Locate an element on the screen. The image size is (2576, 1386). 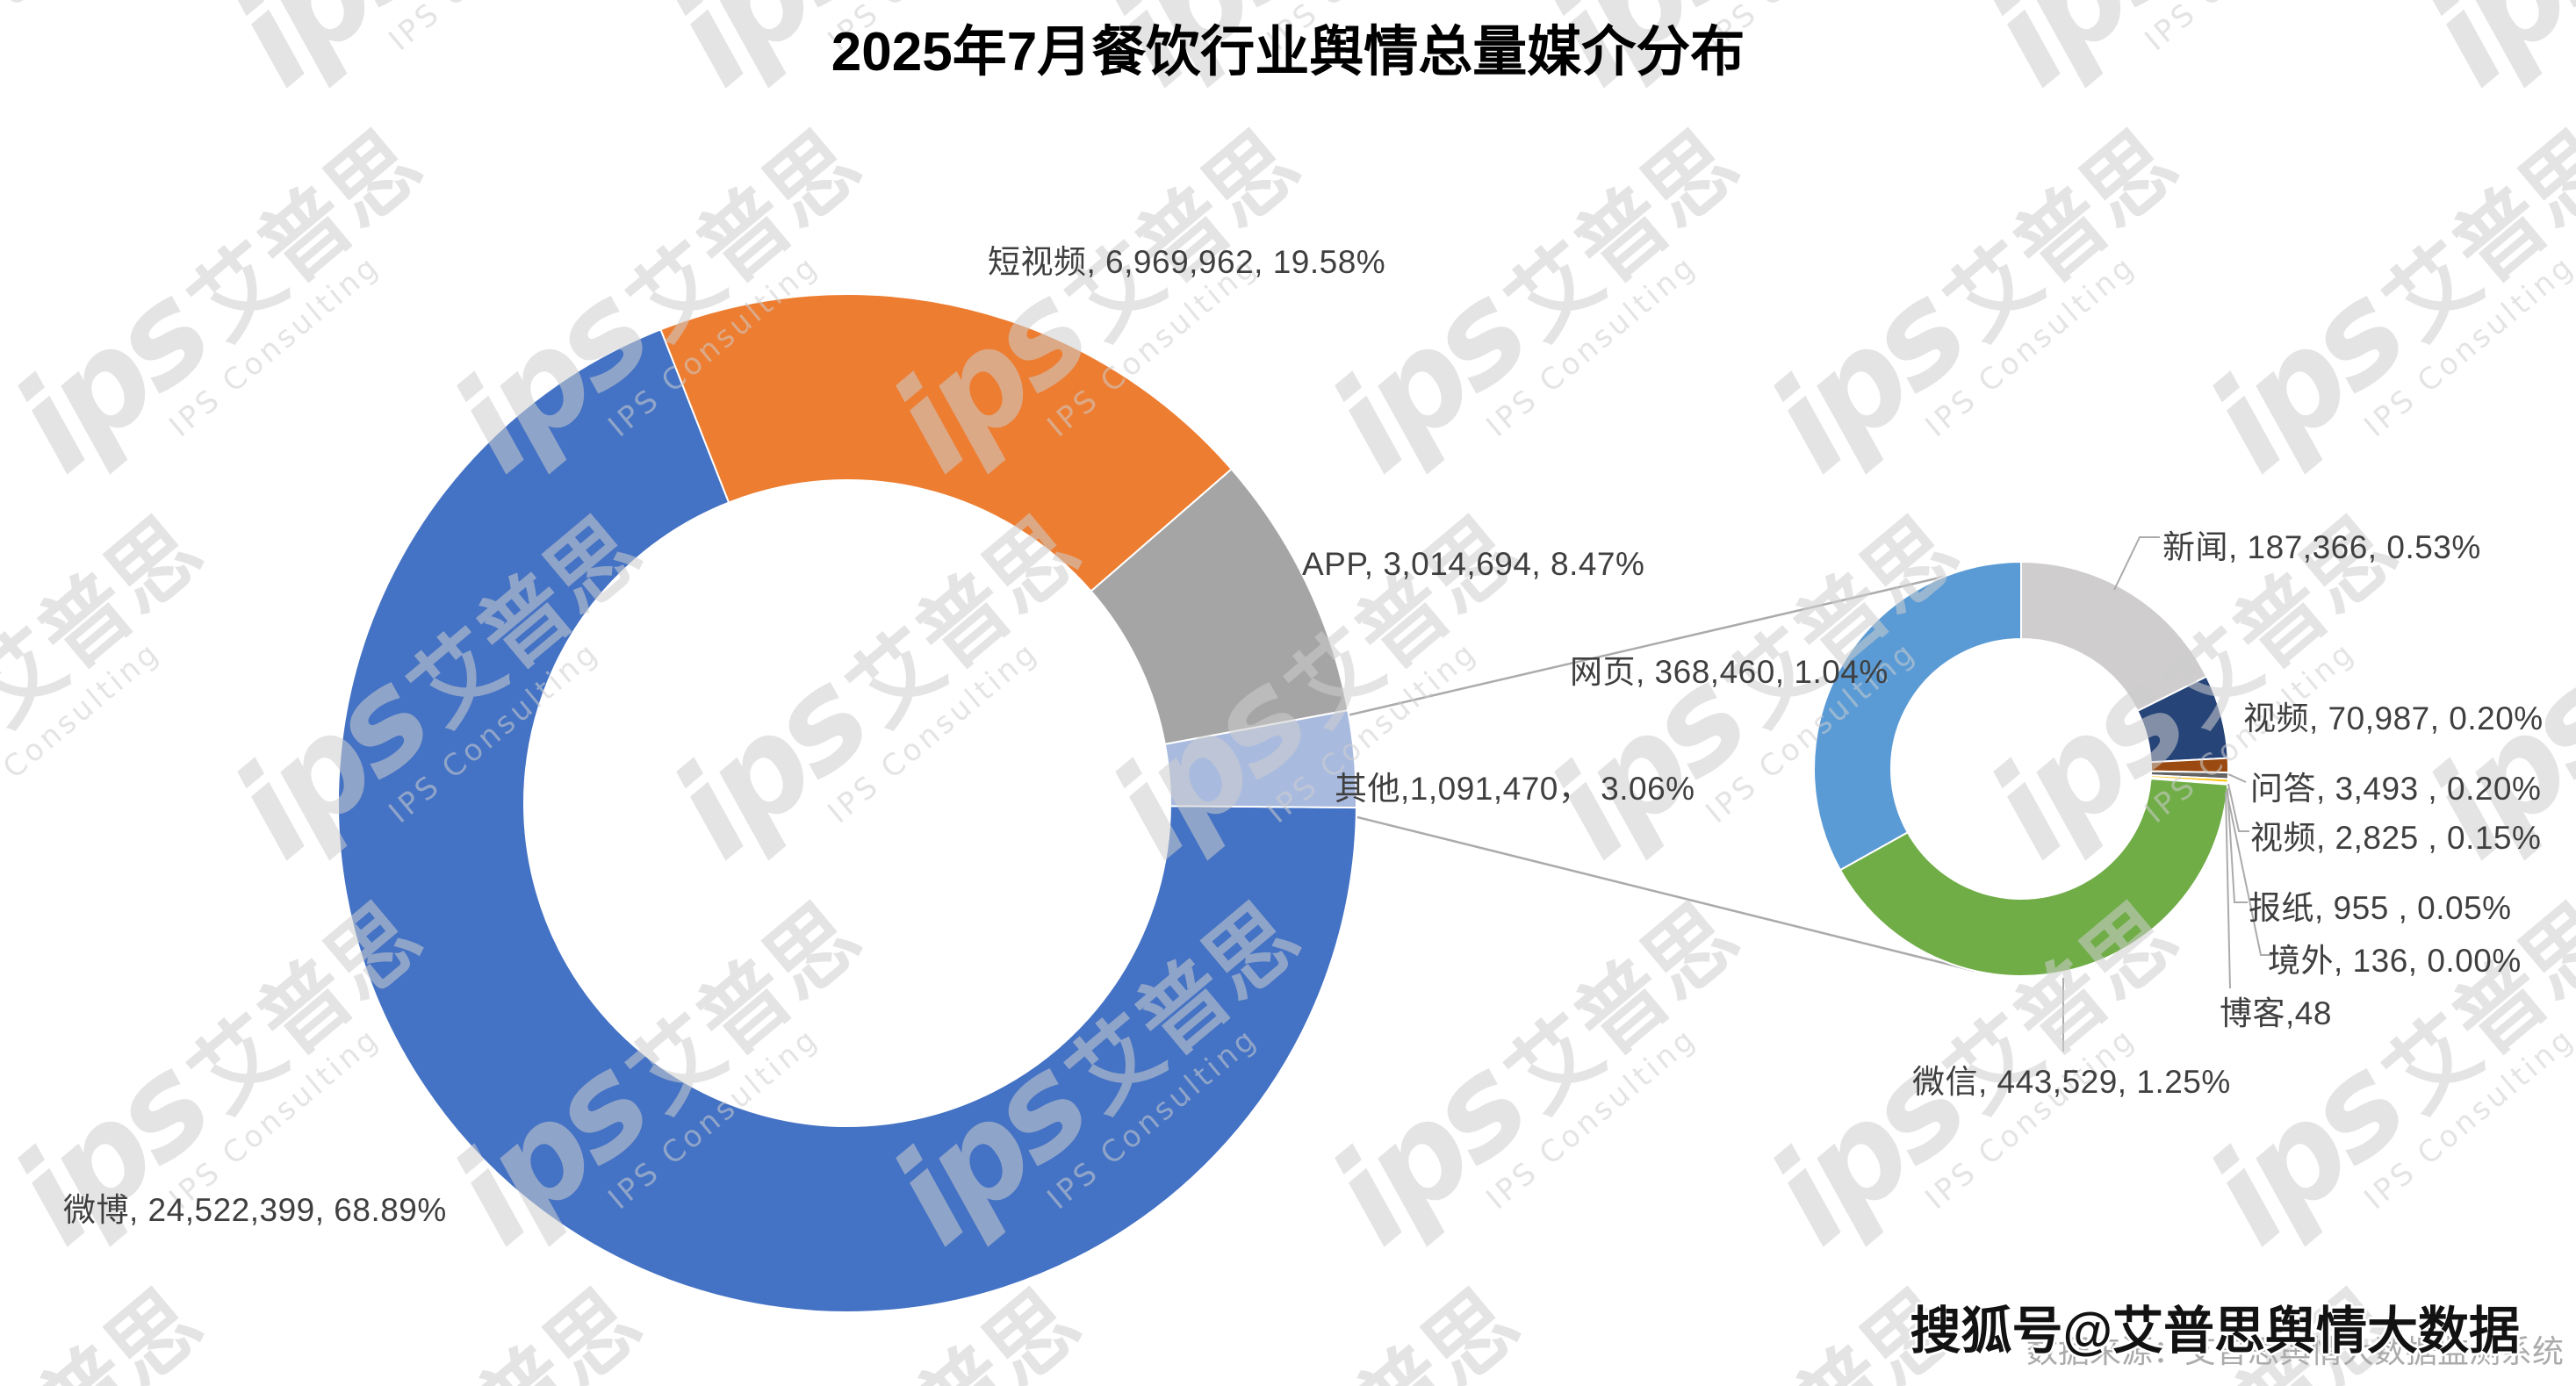
data-source-note: 数据来源：艾普思舆情大数据监测系统 is located at coordinates (2295, 1351).